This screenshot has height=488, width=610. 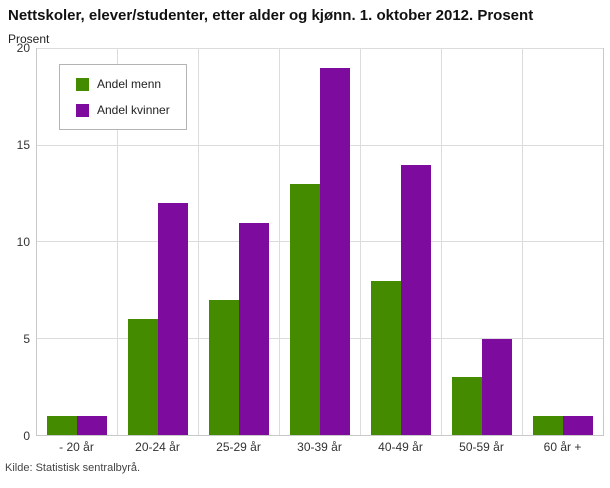 I want to click on gridline, so click(x=320, y=48).